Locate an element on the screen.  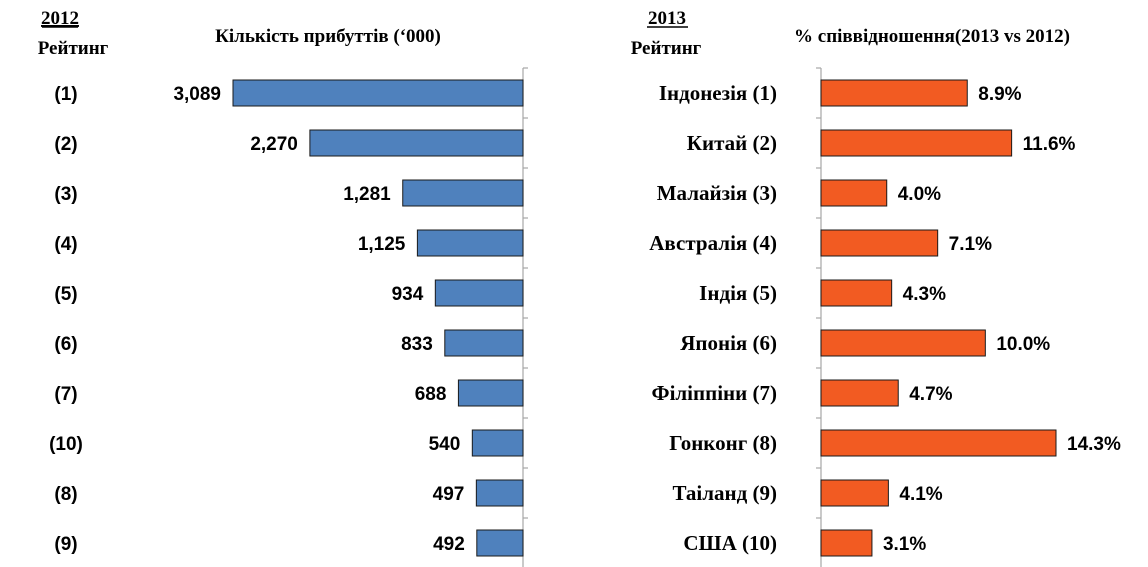
left-rank-label: (3) is located at coordinates (65, 194).